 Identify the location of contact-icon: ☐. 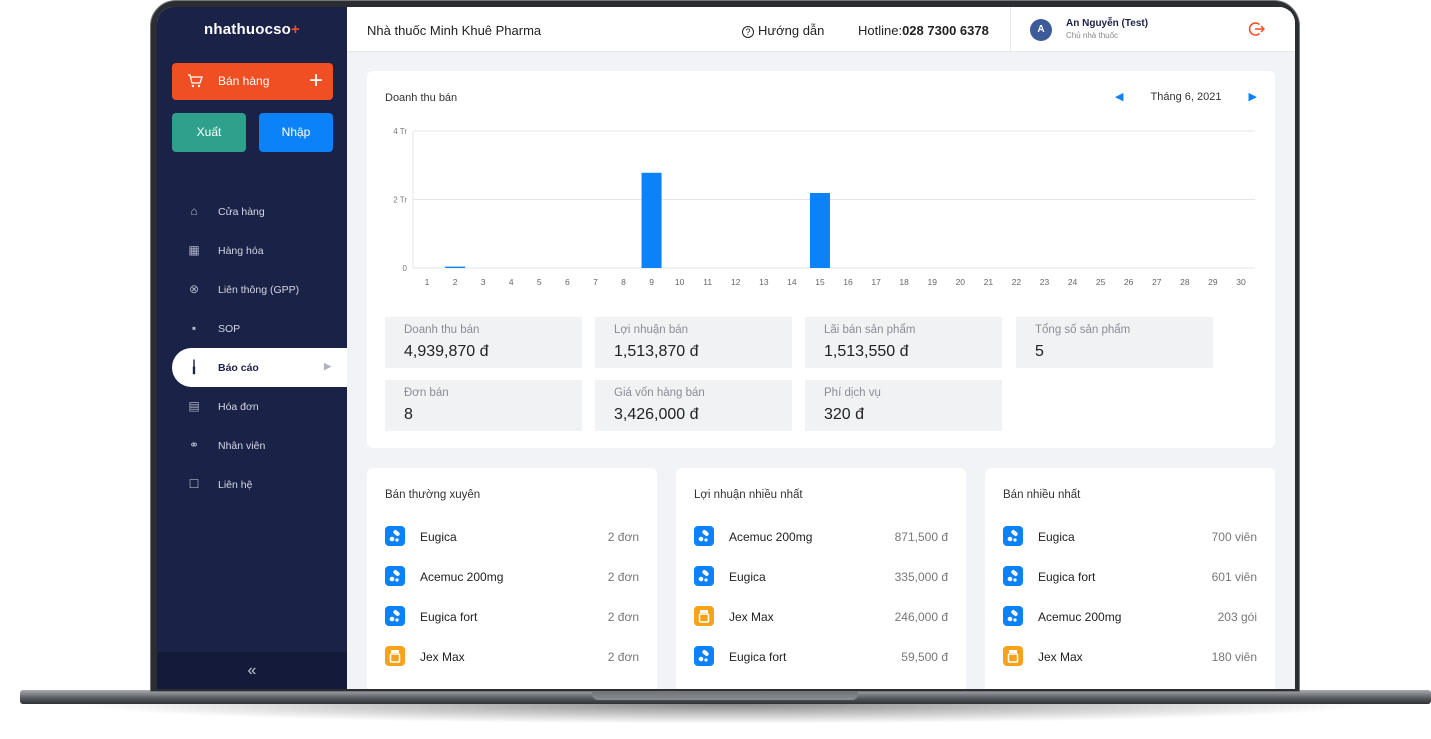
(194, 484).